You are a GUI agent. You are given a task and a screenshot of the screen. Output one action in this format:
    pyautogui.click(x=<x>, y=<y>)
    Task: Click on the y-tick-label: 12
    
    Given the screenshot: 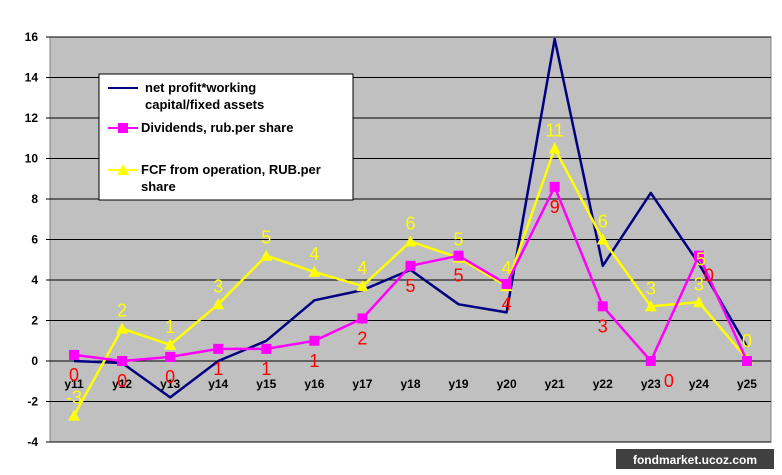 What is the action you would take?
    pyautogui.click(x=32, y=118)
    